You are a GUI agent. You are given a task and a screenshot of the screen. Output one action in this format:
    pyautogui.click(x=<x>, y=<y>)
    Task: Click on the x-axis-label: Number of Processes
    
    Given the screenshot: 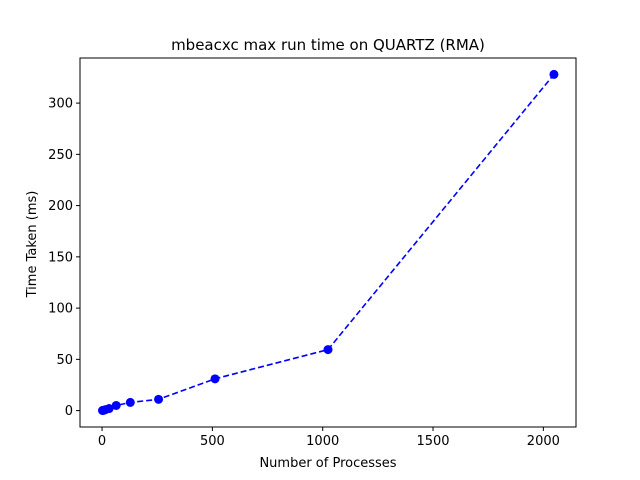 What is the action you would take?
    pyautogui.click(x=327, y=463)
    